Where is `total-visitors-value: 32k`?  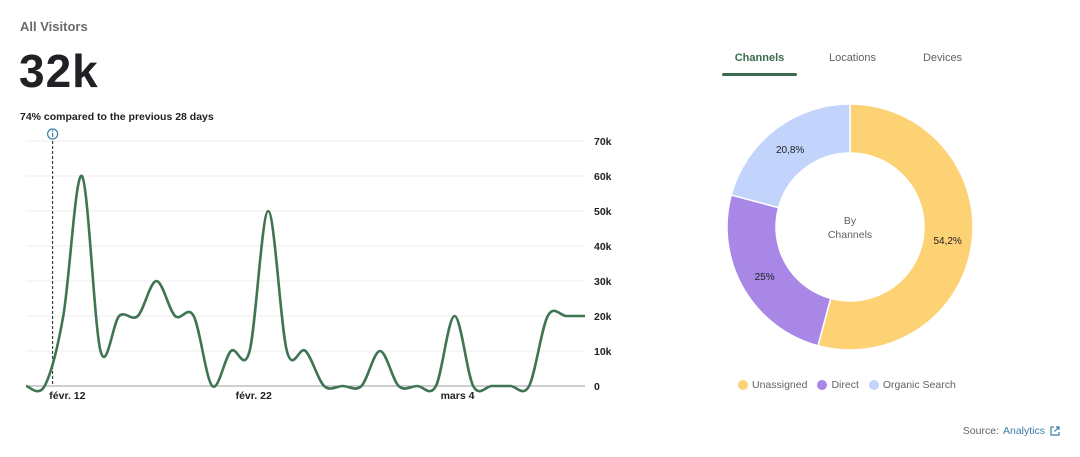
total-visitors-value: 32k is located at coordinates (59, 71).